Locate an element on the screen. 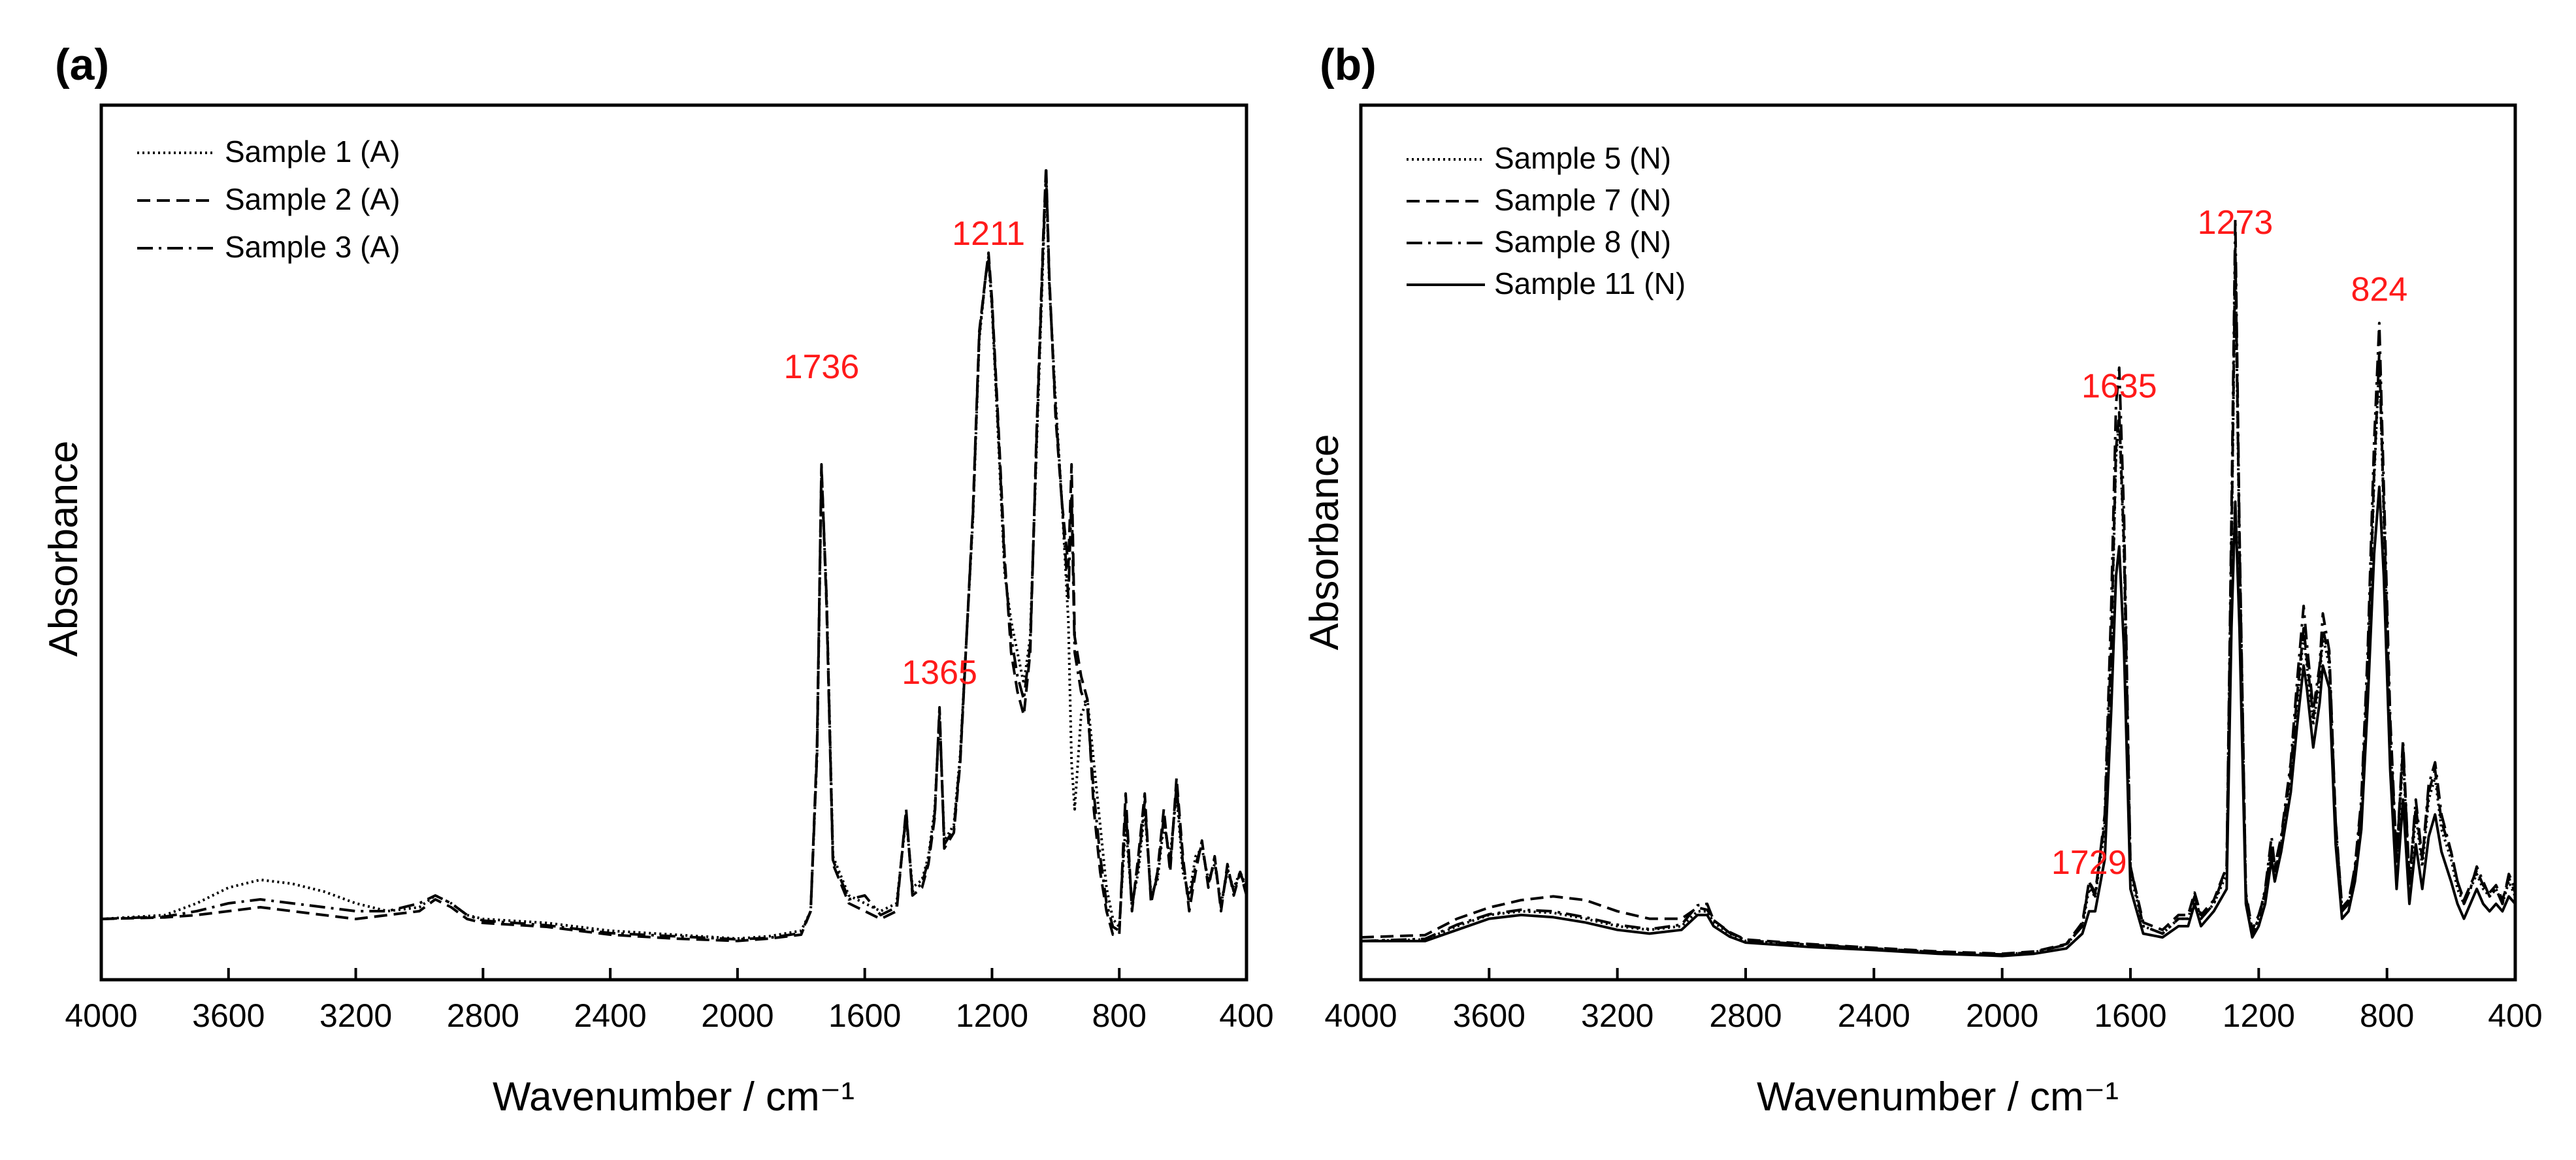 Image resolution: width=2576 pixels, height=1160 pixels. x-tick-label-b-3600: 3600 is located at coordinates (1489, 1015).